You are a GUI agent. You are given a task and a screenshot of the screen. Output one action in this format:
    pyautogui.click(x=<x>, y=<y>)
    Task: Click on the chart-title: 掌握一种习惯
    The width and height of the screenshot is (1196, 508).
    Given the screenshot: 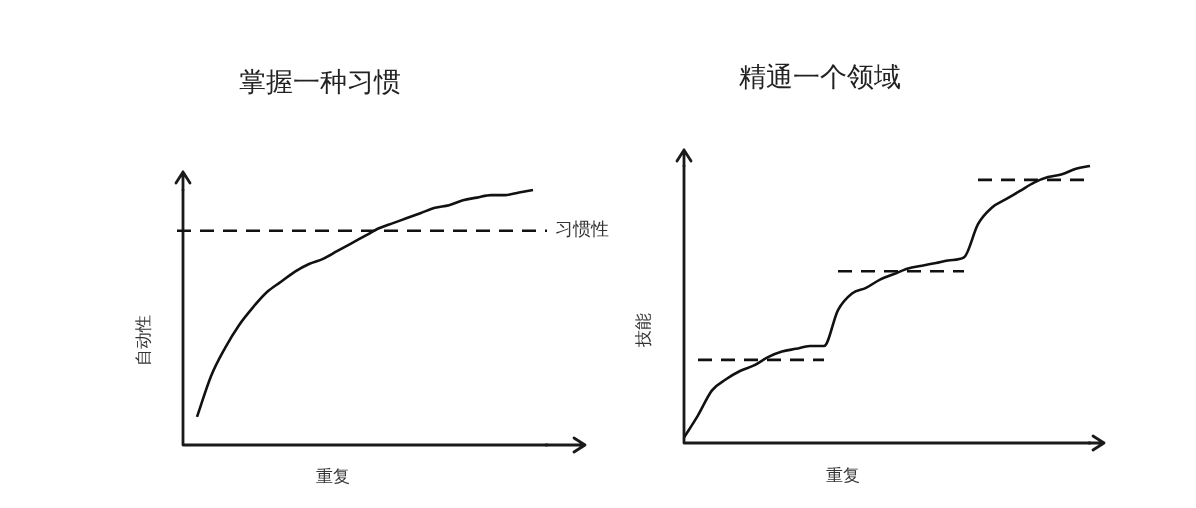 What is the action you would take?
    pyautogui.click(x=320, y=82)
    